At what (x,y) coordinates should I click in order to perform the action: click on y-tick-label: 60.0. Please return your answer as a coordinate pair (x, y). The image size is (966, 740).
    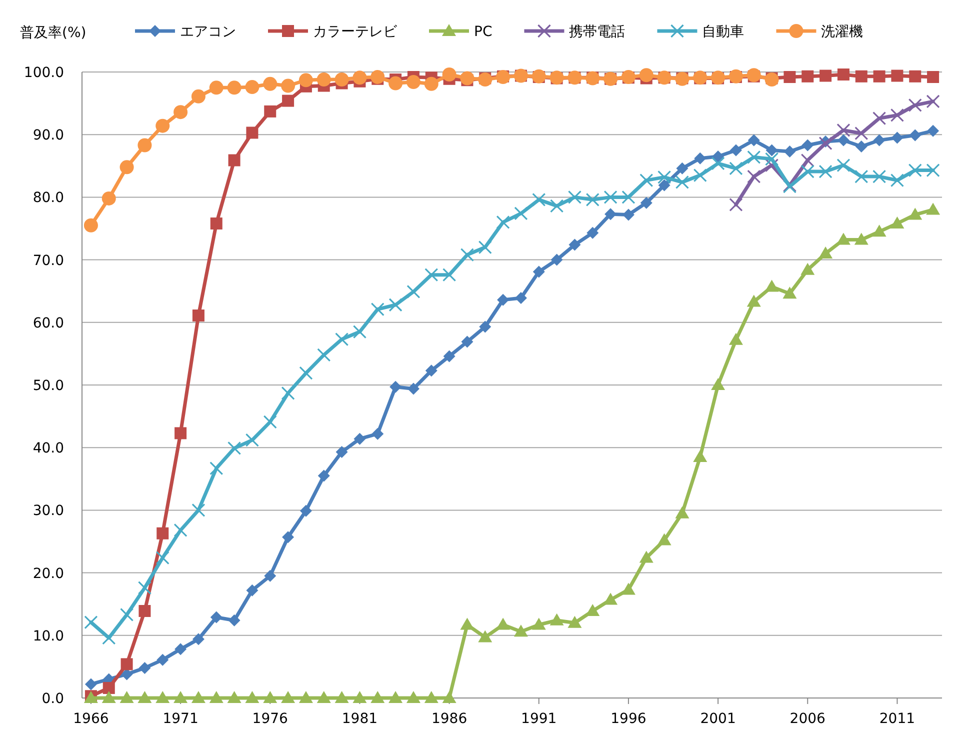
    Looking at the image, I should click on (48, 323).